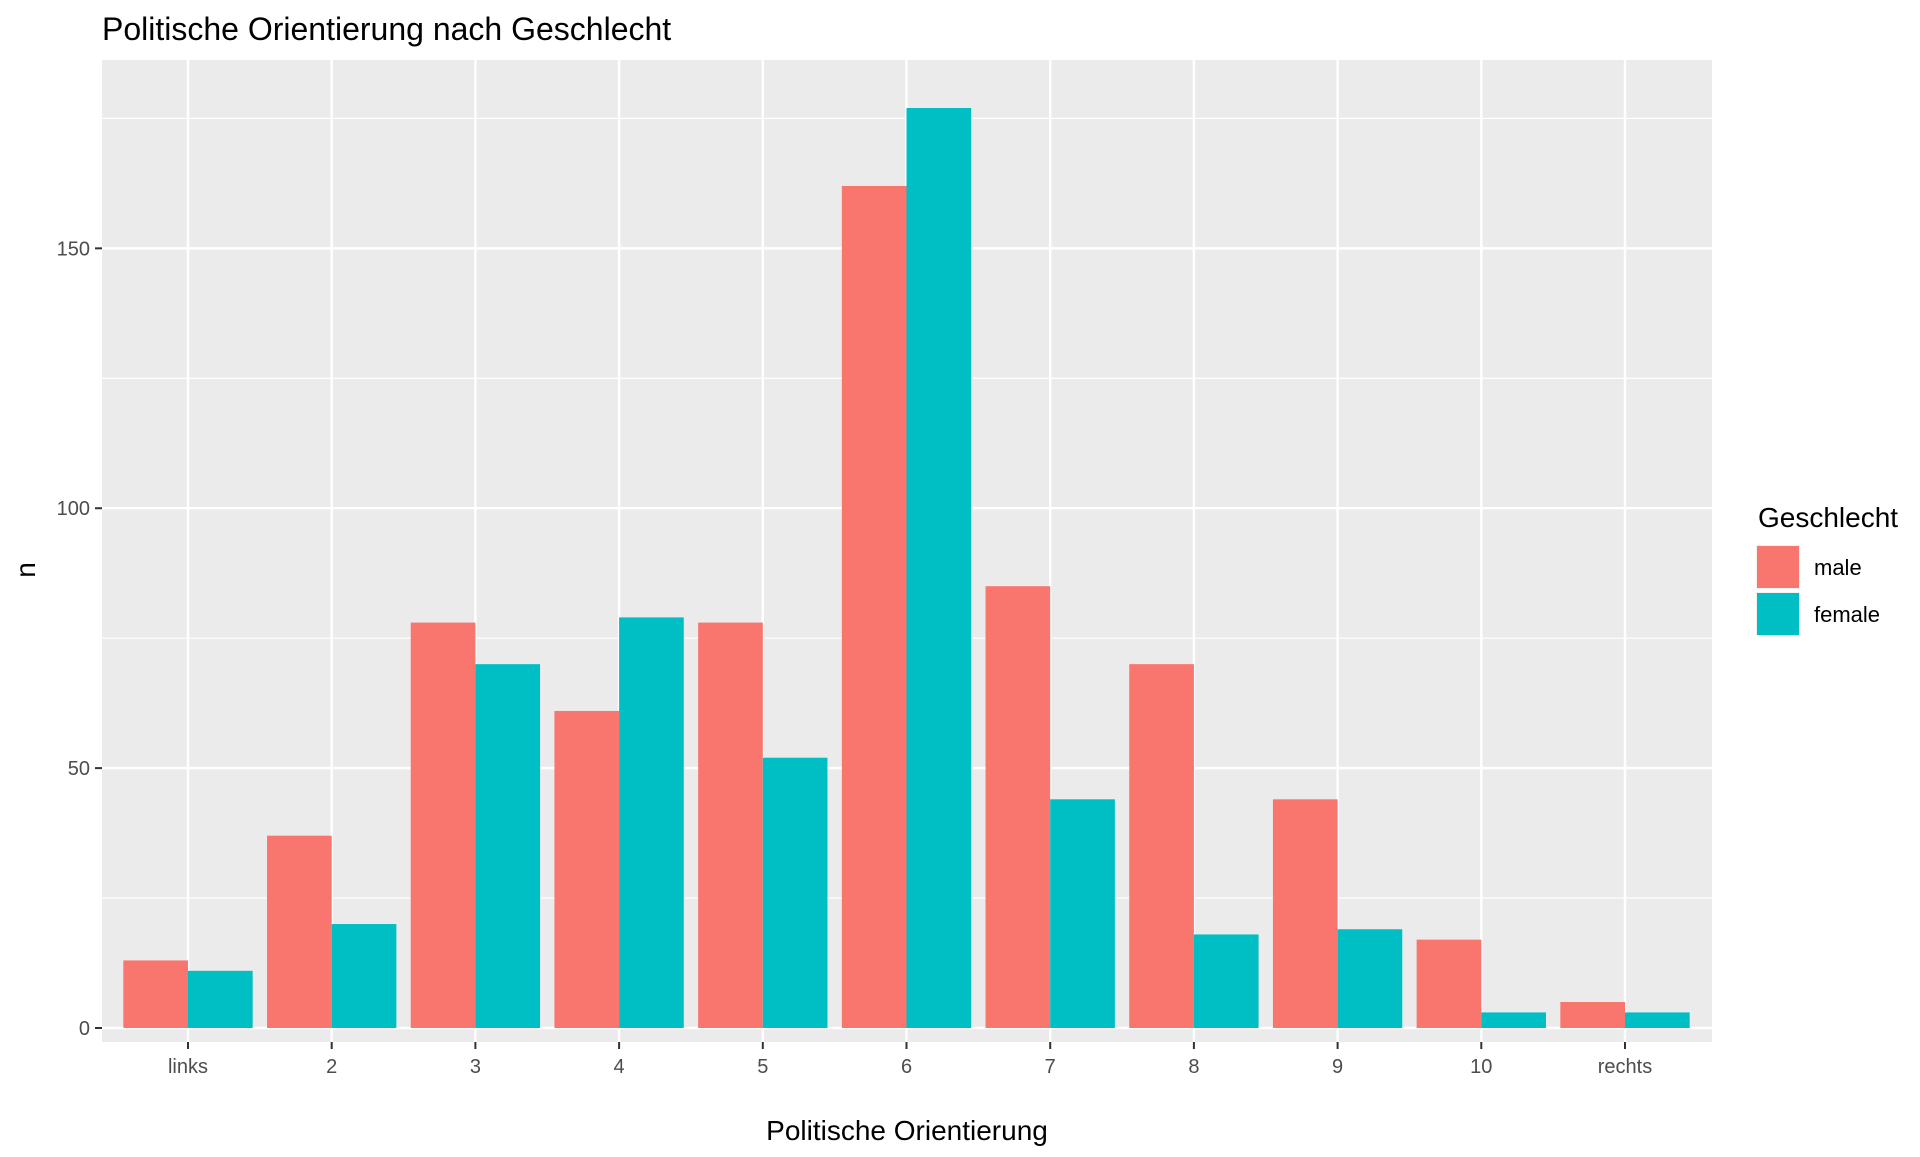 This screenshot has width=1920, height=1157. What do you see at coordinates (386, 29) in the screenshot?
I see `chart-title: Politische Orientierung nach Geschlecht` at bounding box center [386, 29].